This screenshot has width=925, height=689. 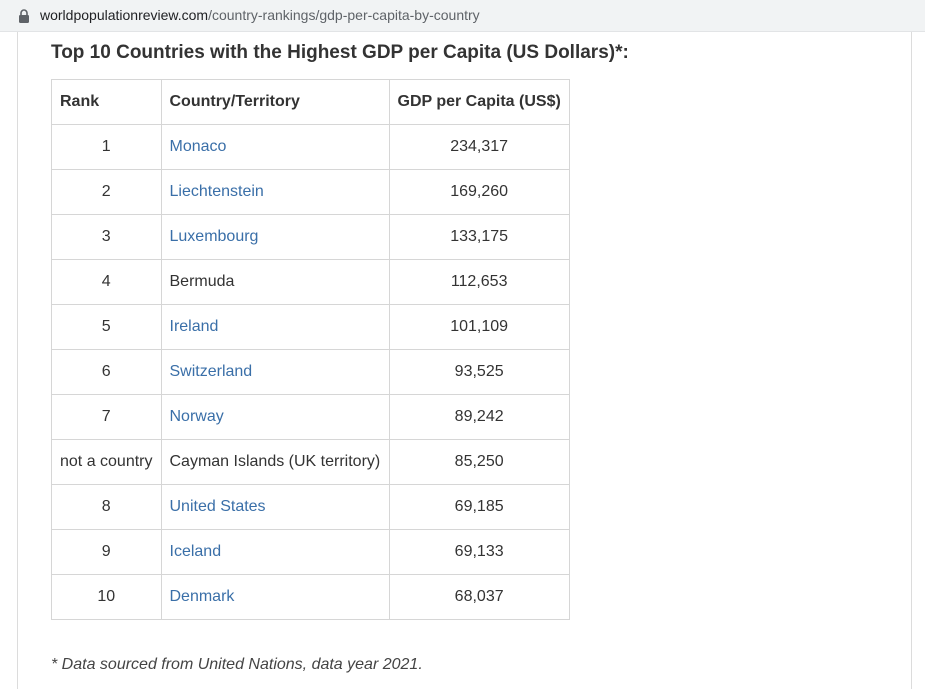 I want to click on country-cell: Iceland, so click(x=275, y=552).